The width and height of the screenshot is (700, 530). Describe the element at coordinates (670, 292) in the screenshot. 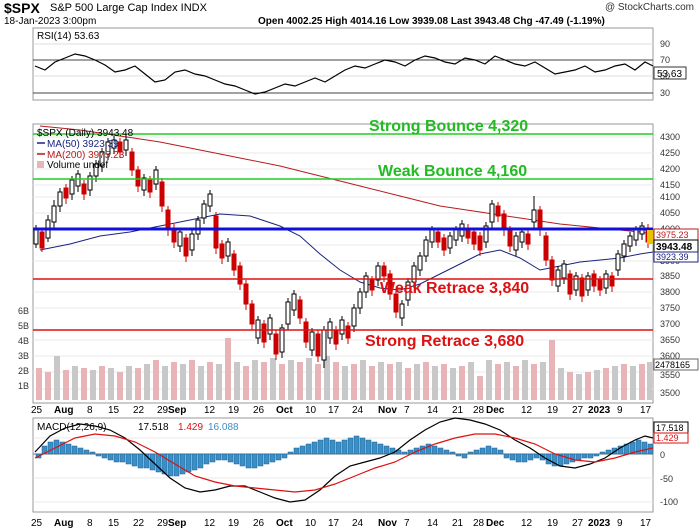

I see `price-tick: 3800` at that location.